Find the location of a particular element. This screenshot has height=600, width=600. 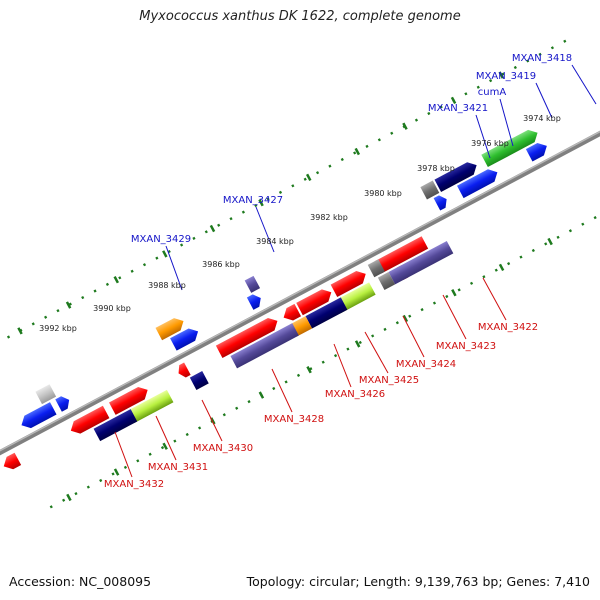

ruler-label: 3976 kbp is located at coordinates (490, 143).